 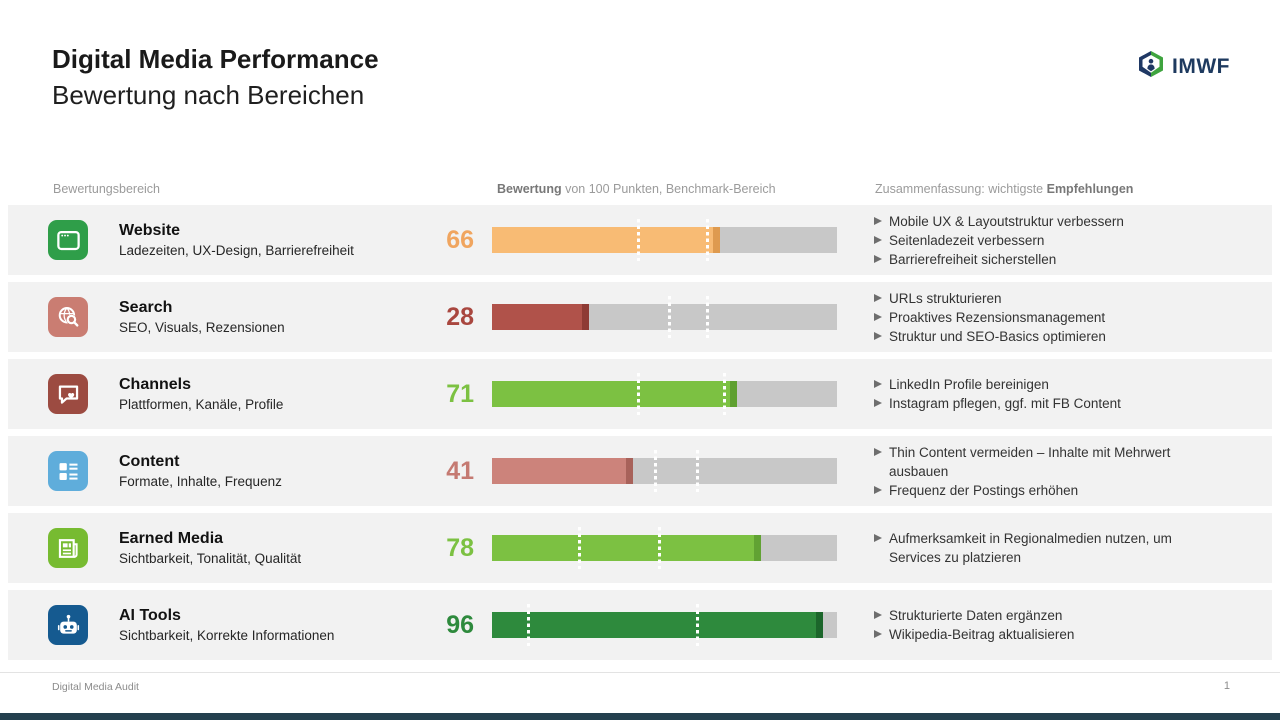 What do you see at coordinates (248, 471) in the screenshot?
I see `row-text: Content Formate, Inhalte, Frequenz` at bounding box center [248, 471].